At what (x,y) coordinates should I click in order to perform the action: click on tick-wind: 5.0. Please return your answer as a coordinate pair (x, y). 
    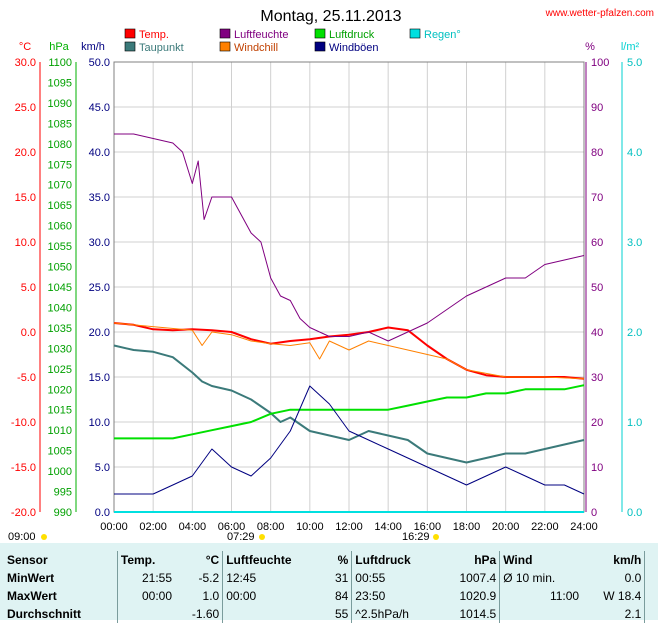
    Looking at the image, I should click on (102, 468).